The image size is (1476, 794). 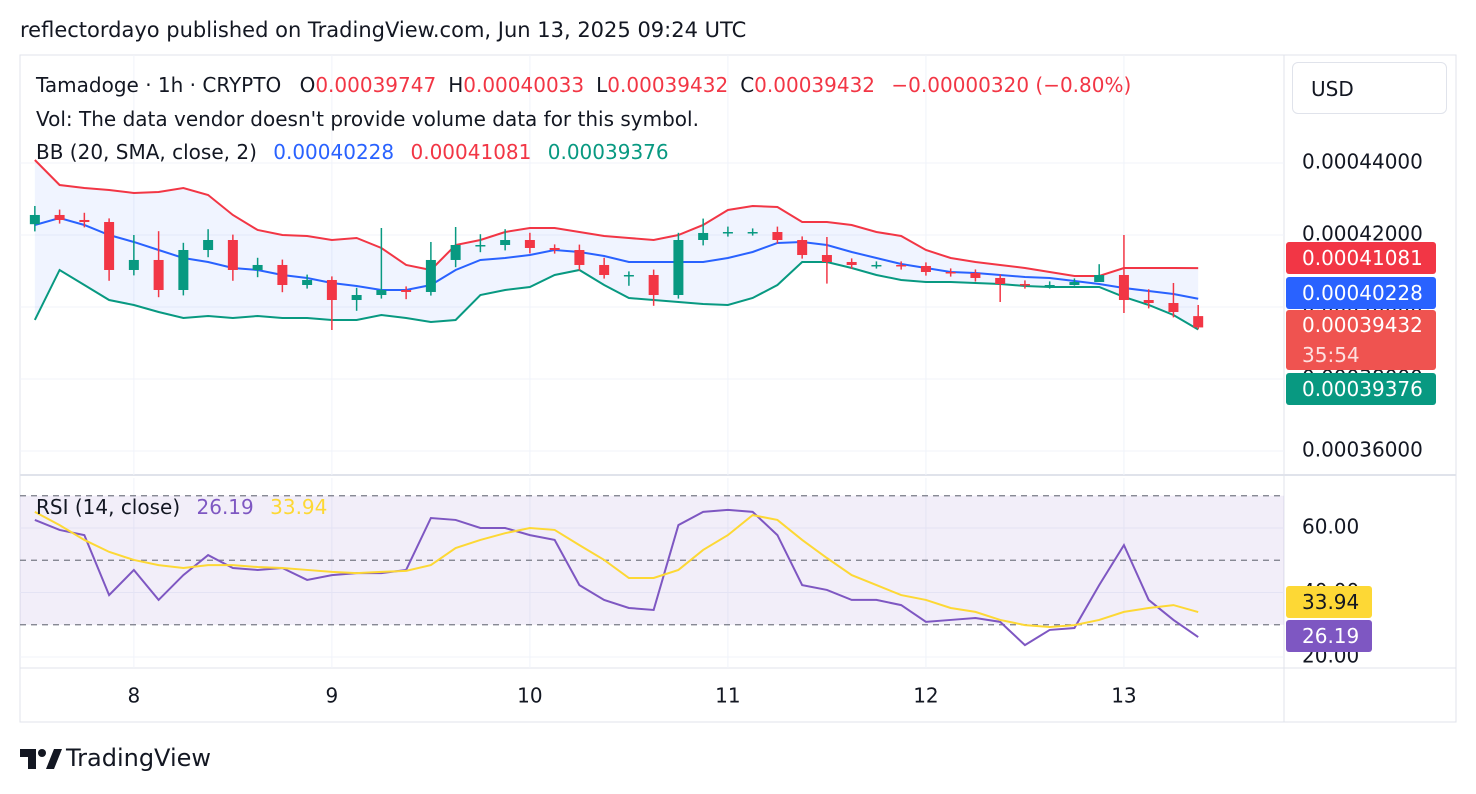 I want to click on rsi-title: RSI (14, close), so click(x=108, y=507).